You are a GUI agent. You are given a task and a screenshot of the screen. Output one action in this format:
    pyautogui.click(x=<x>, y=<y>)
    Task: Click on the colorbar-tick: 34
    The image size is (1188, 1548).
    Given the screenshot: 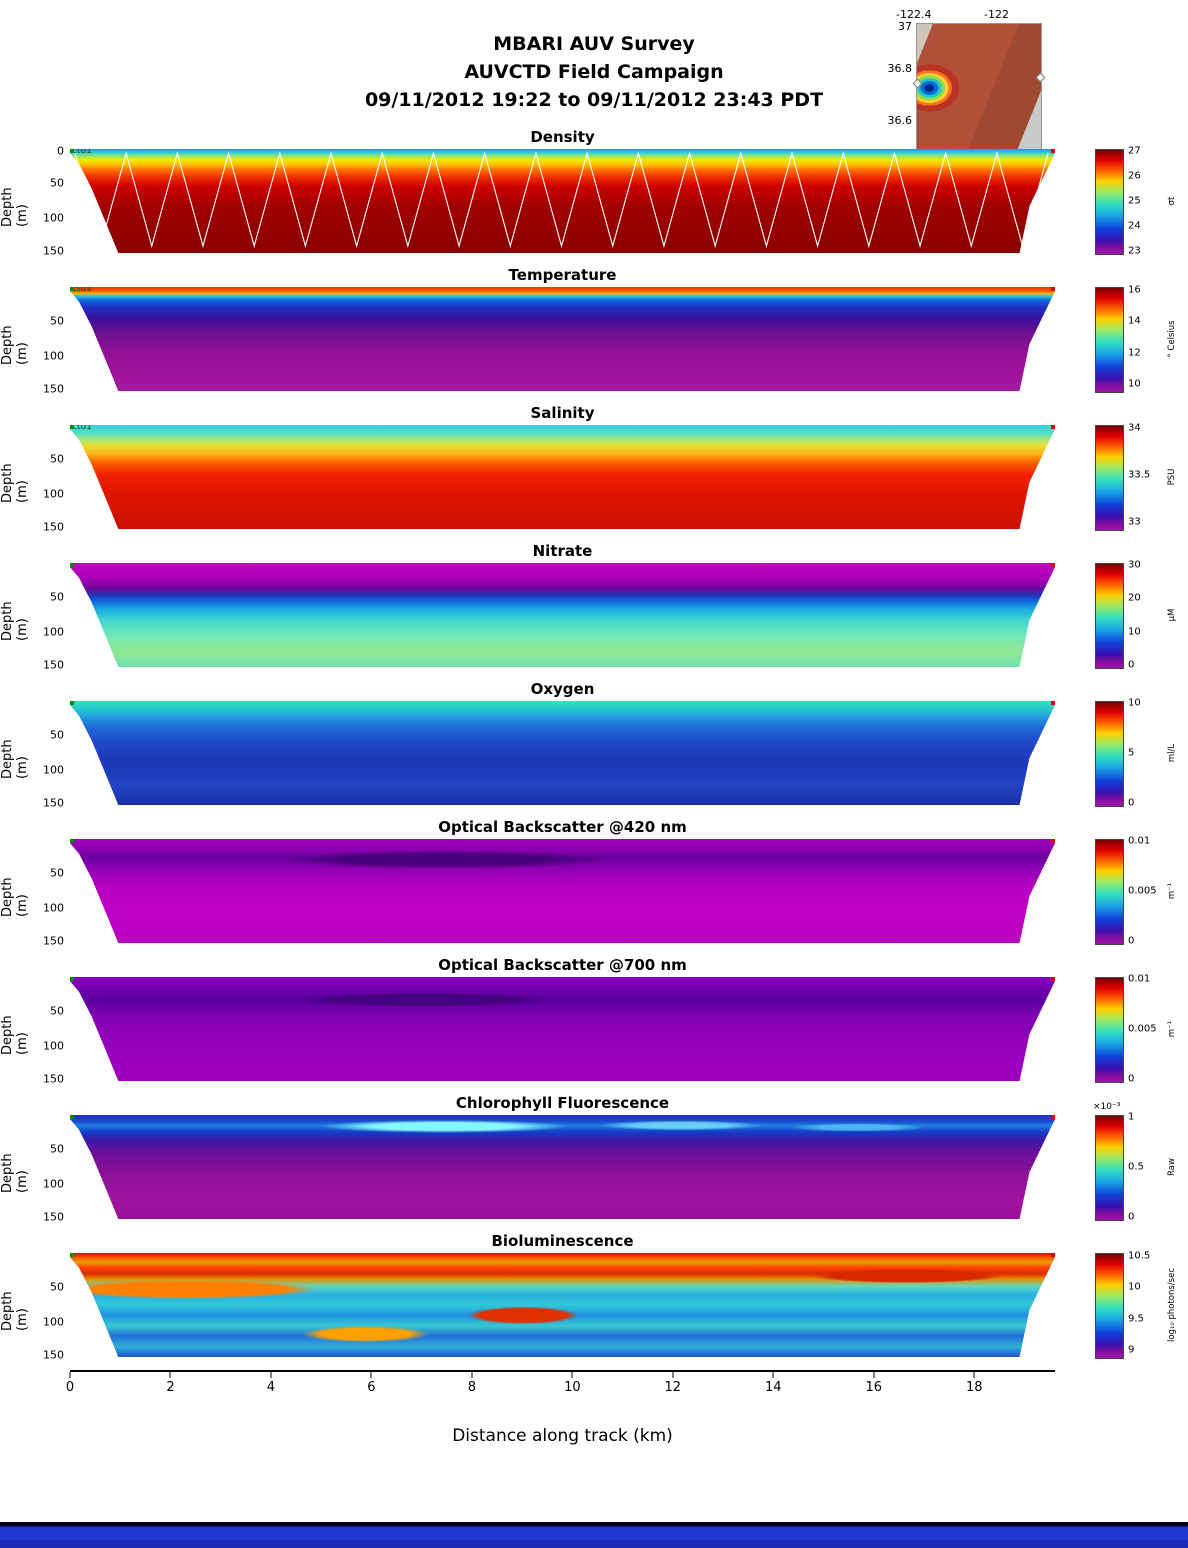 What is the action you would take?
    pyautogui.click(x=1134, y=428)
    